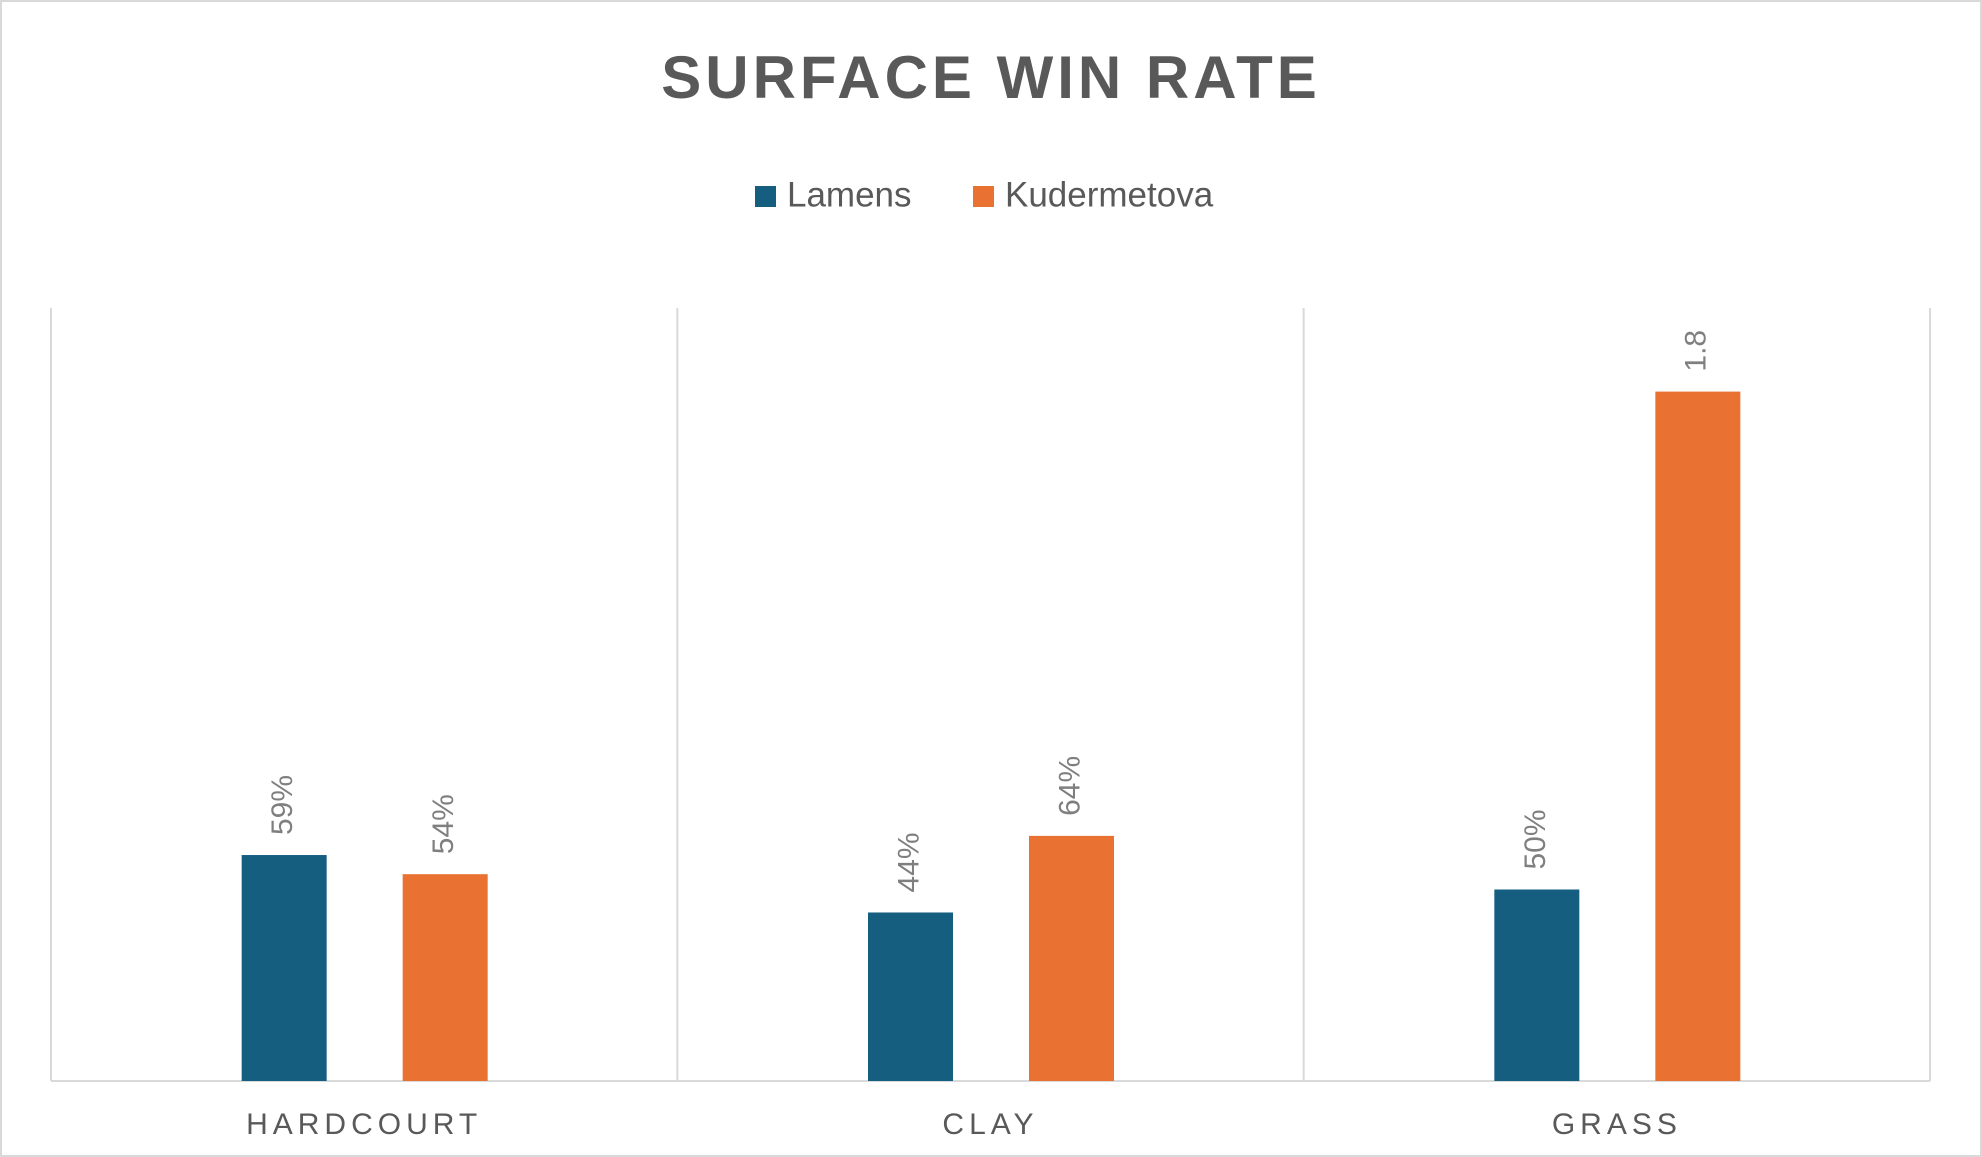  Describe the element at coordinates (991, 77) in the screenshot. I see `chart-title: SURFACE WIN RATE` at that location.